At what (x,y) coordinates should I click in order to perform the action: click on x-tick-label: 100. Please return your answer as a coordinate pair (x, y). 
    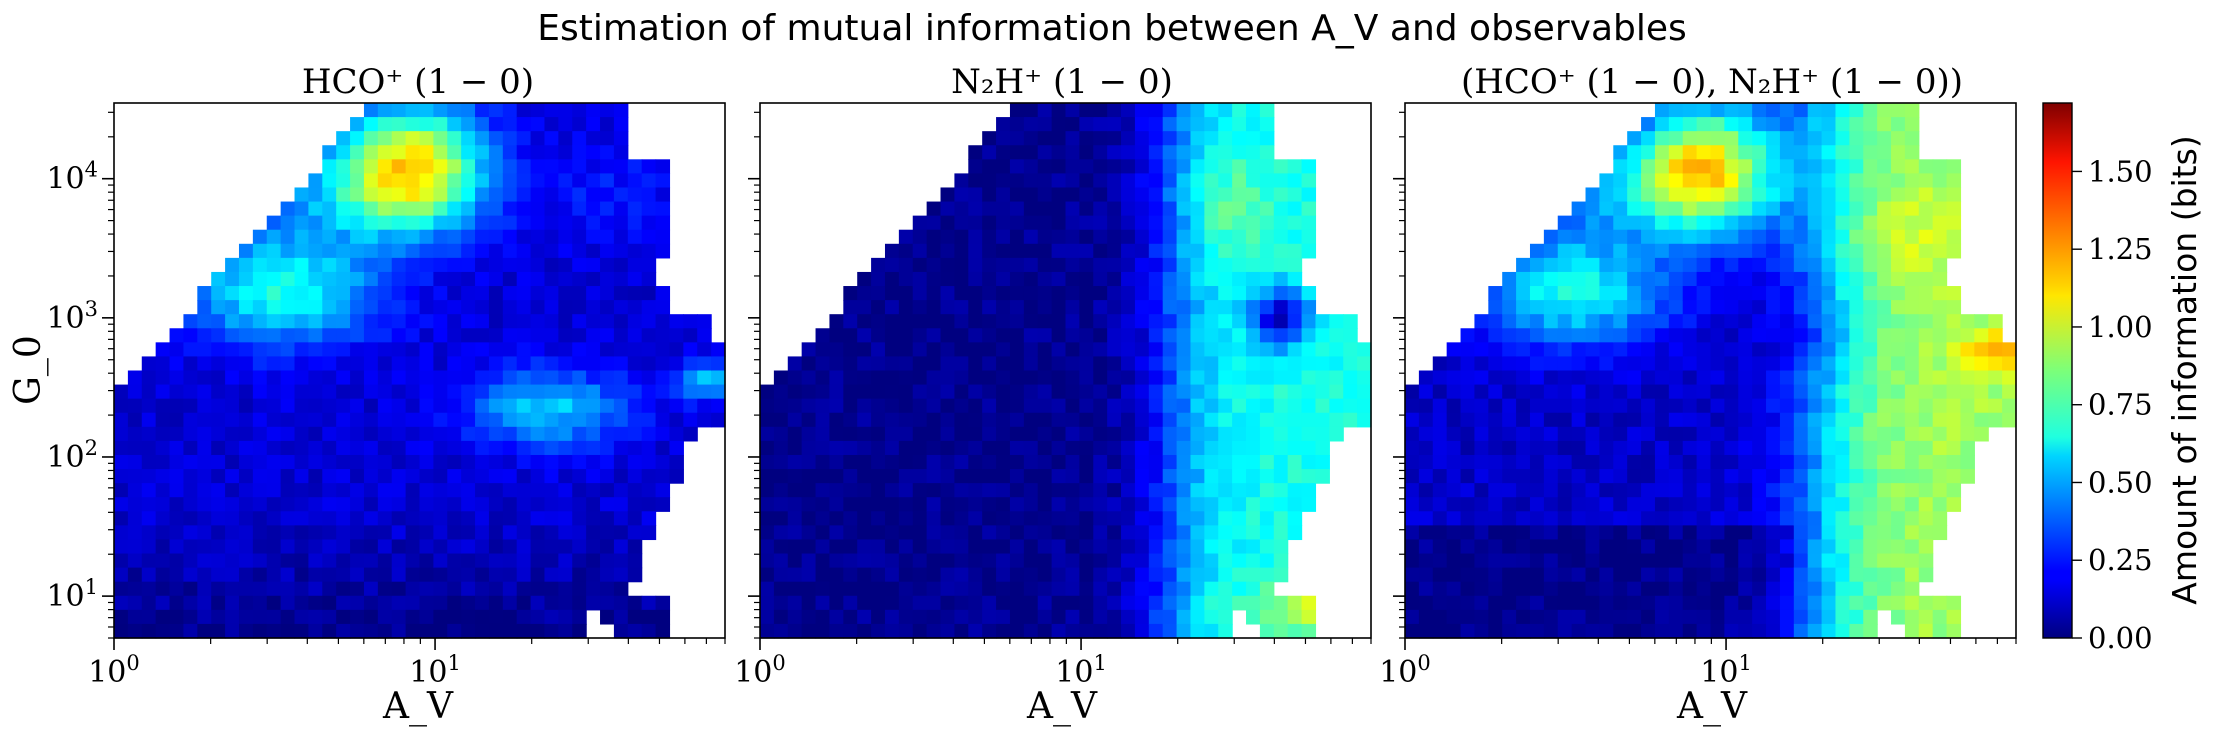
    Looking at the image, I should click on (760, 670).